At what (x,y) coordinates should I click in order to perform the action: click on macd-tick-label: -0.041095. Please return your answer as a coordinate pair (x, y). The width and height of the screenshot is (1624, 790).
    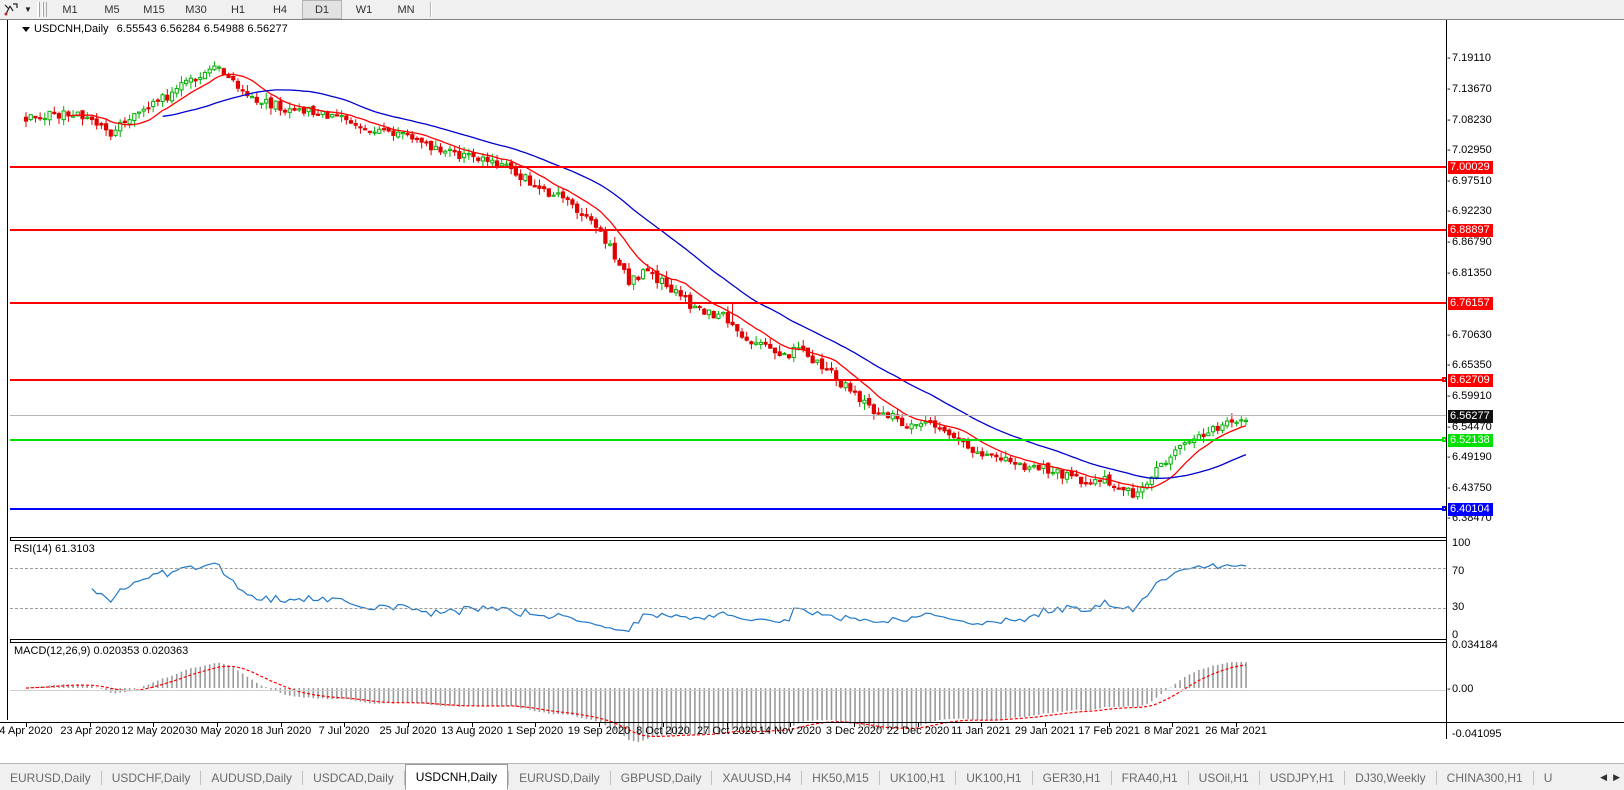
    Looking at the image, I should click on (1477, 734).